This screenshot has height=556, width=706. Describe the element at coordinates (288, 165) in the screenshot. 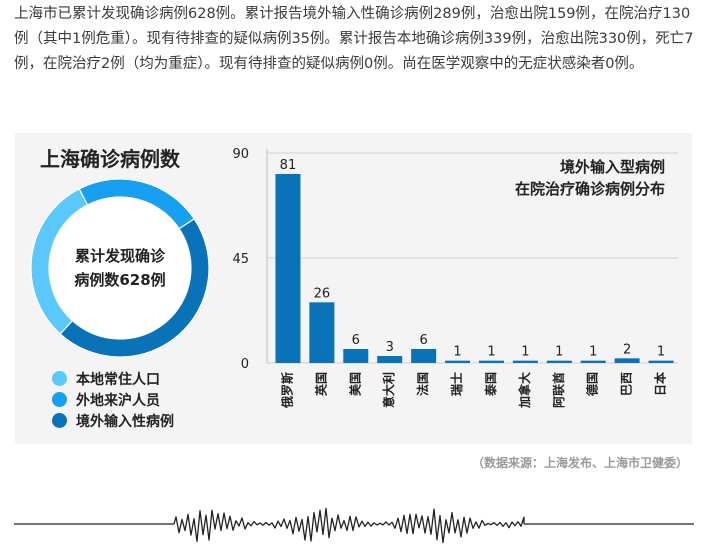

I see `data-label: 81` at that location.